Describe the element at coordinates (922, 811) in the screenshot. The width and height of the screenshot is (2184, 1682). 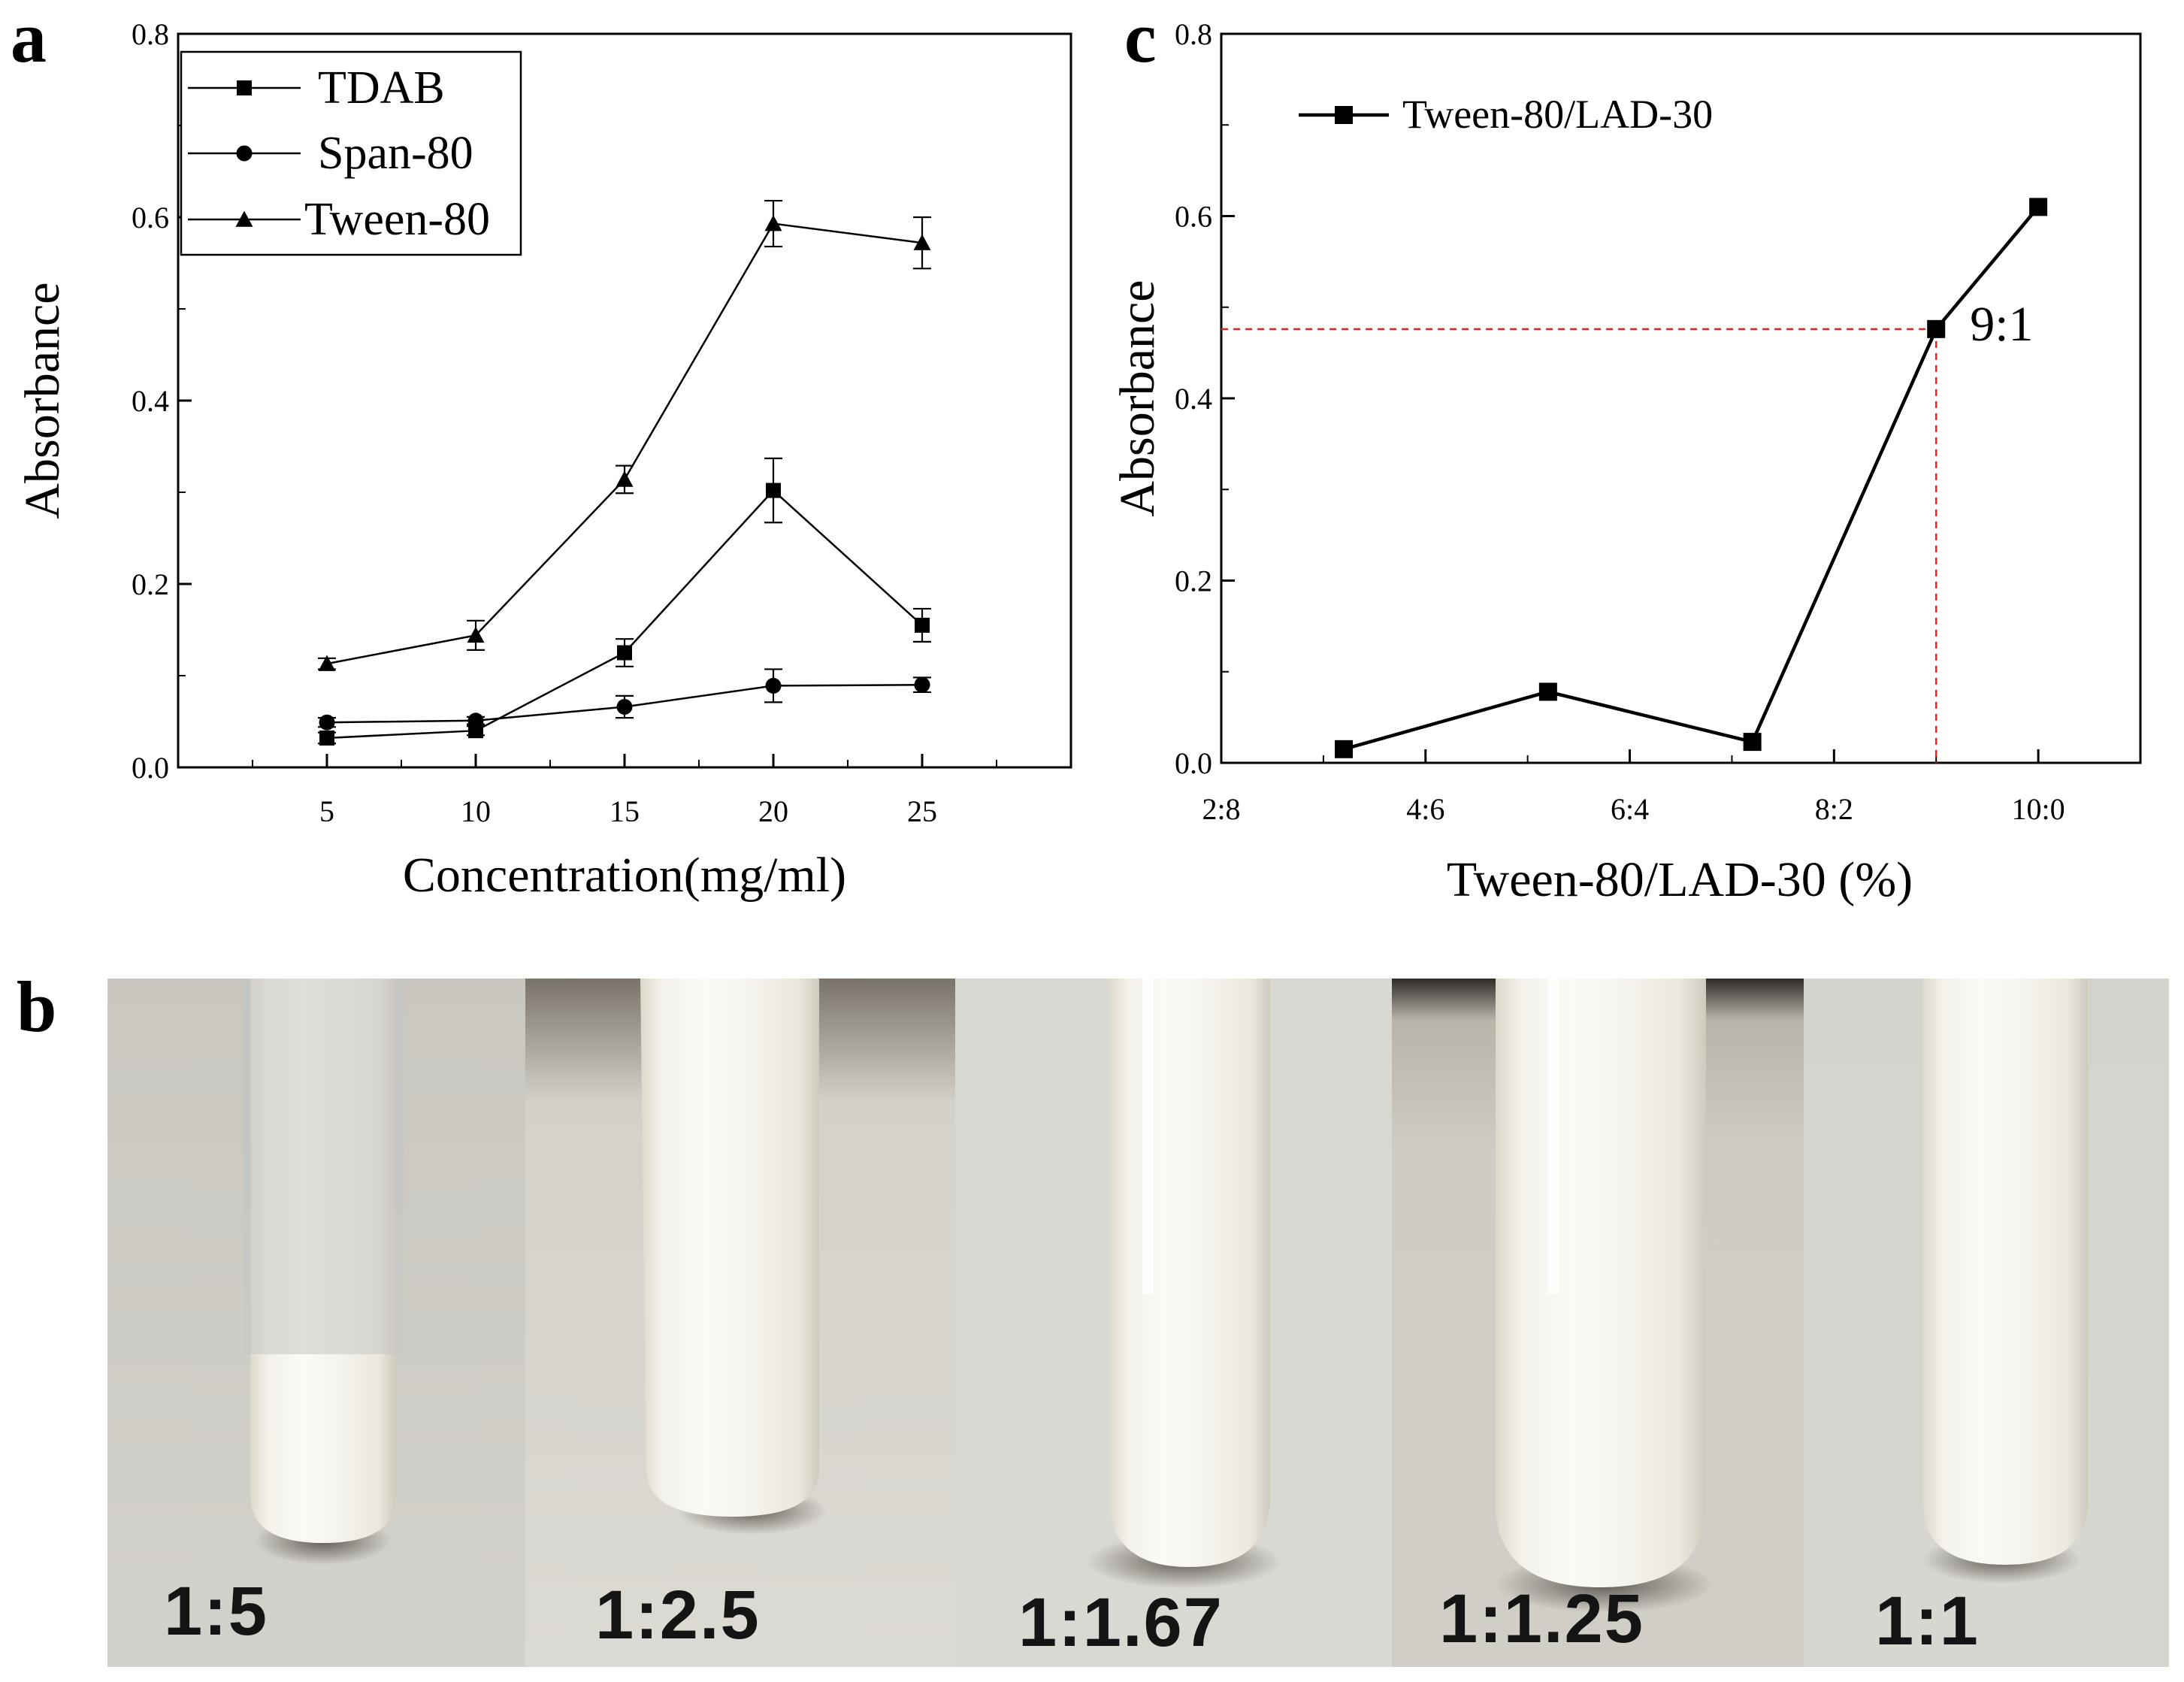
I see `x-tick-label: 25` at that location.